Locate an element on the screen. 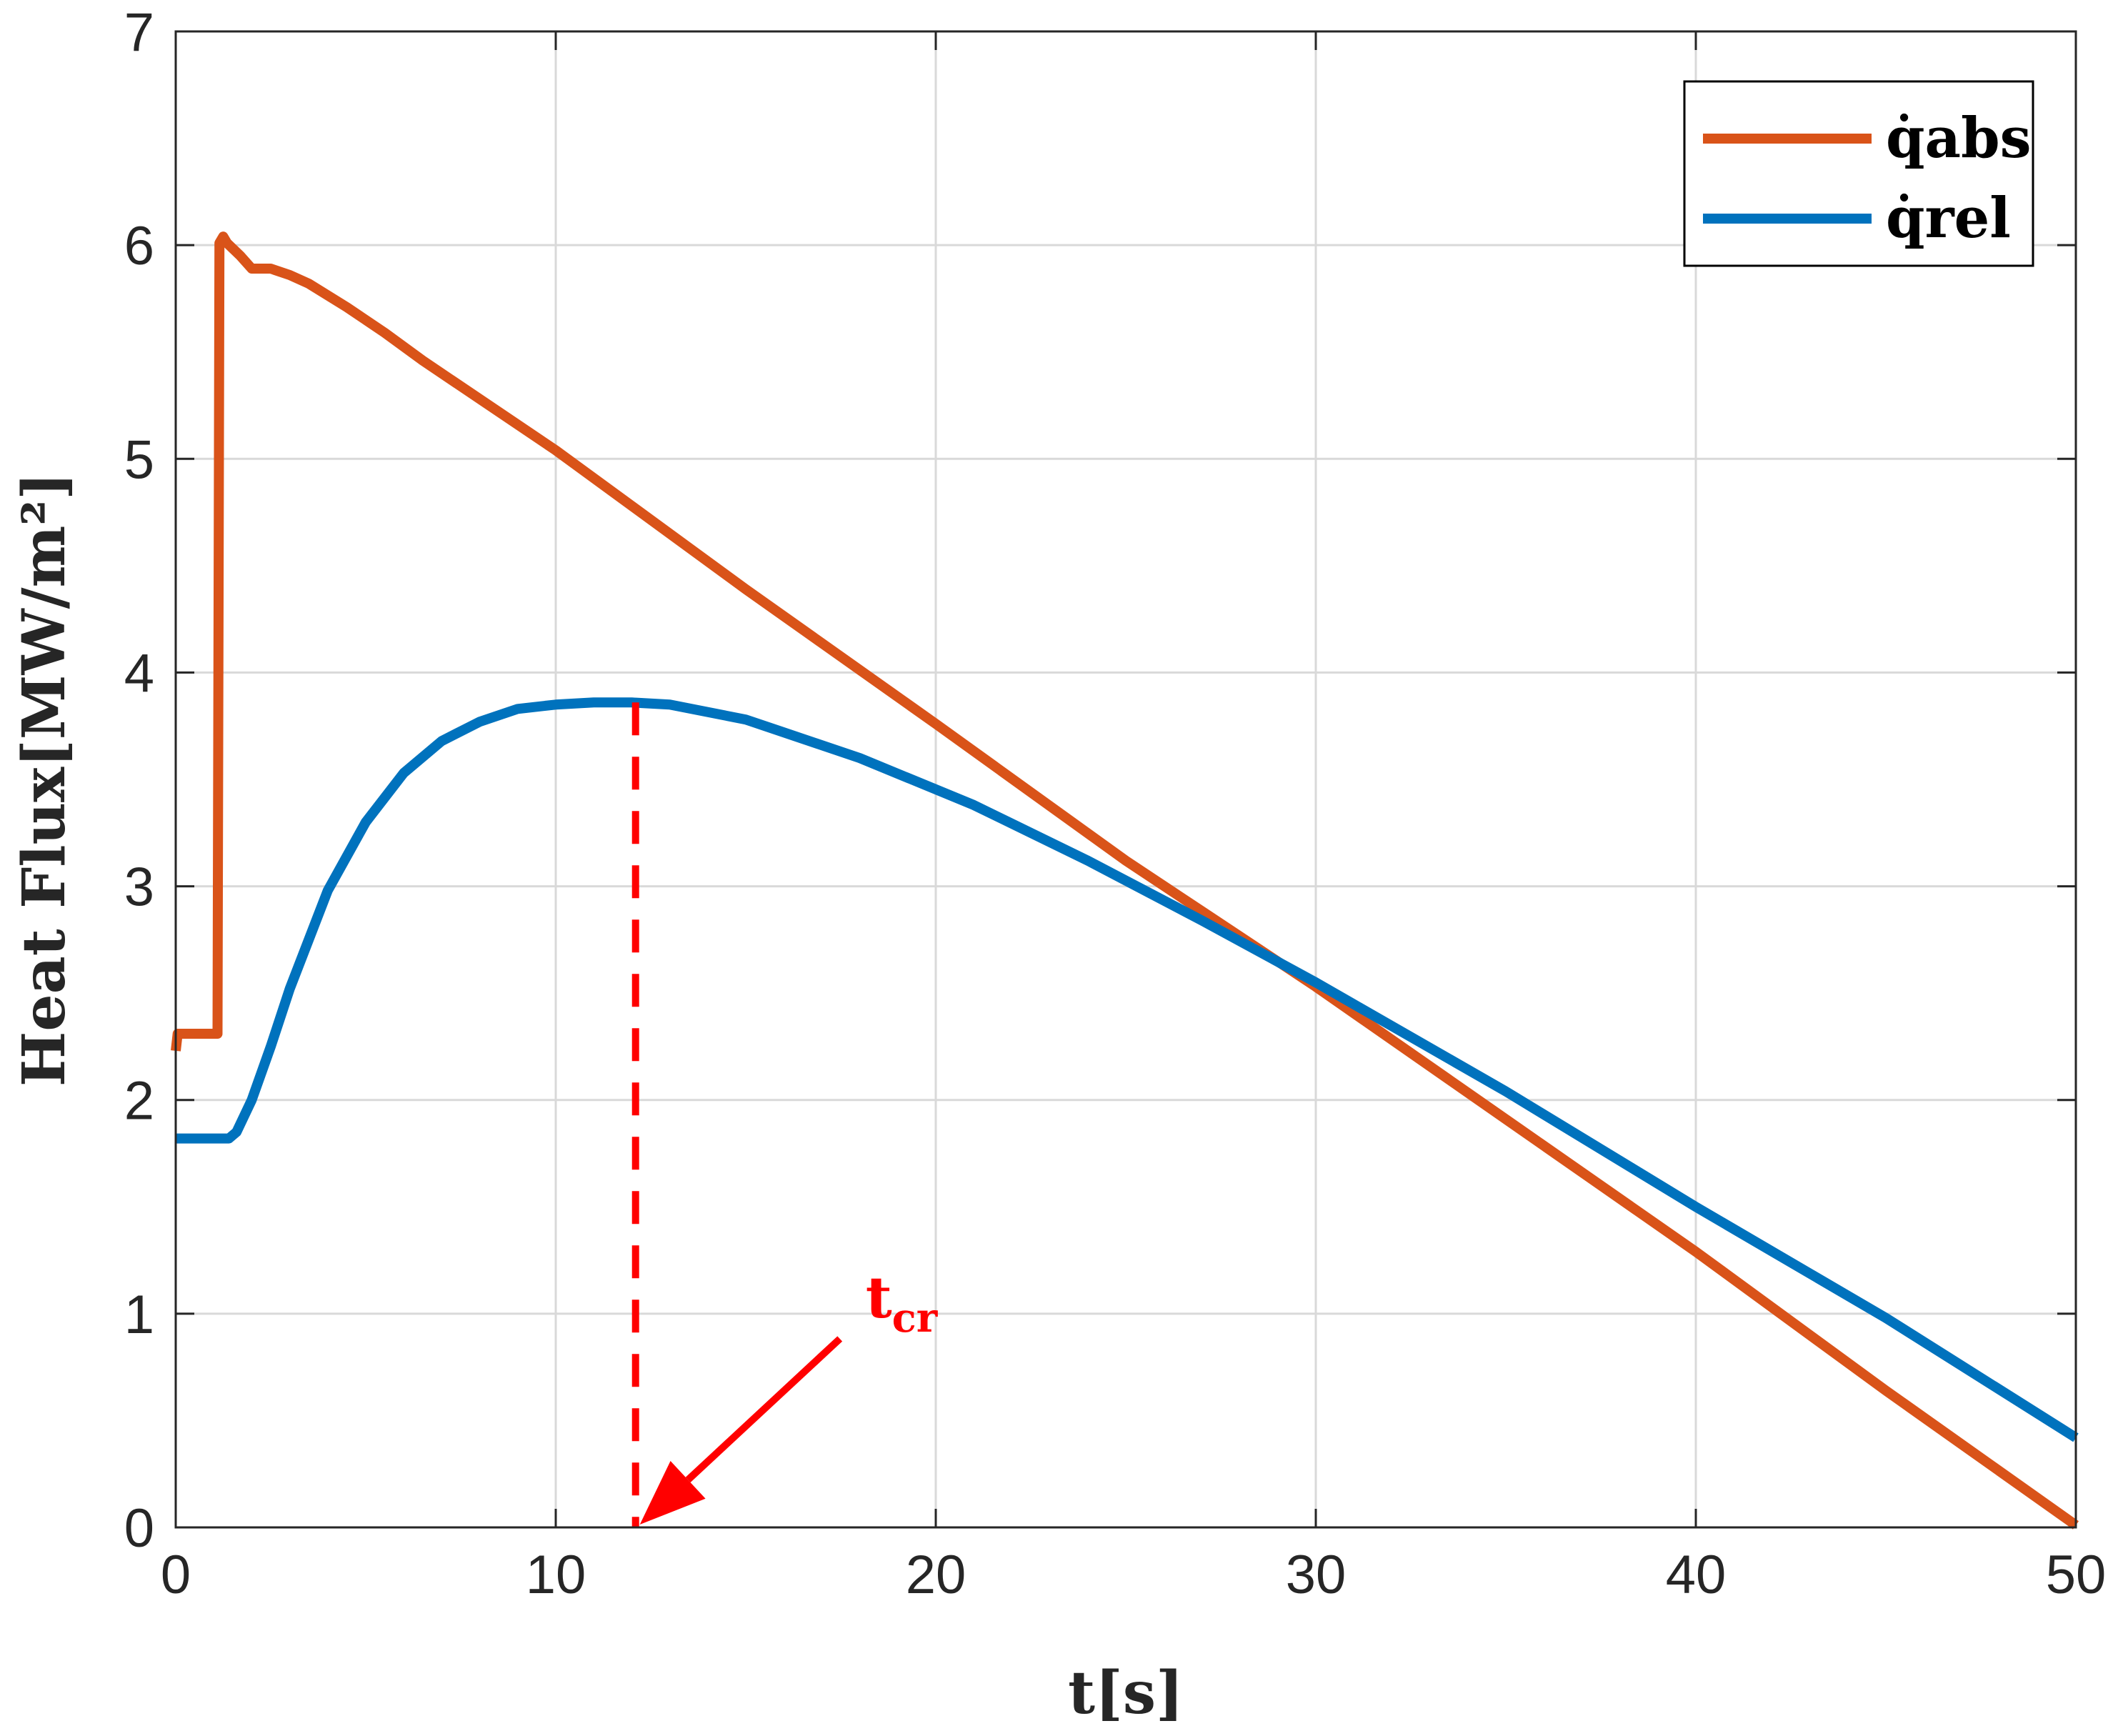 This screenshot has height=1736, width=2123. x-tick-label: 0 is located at coordinates (176, 1575).